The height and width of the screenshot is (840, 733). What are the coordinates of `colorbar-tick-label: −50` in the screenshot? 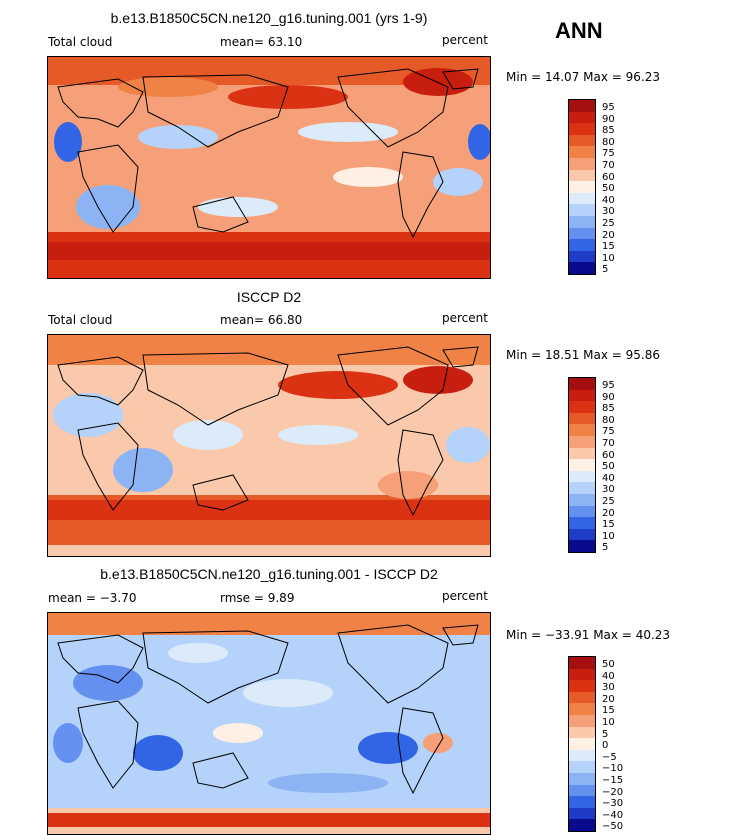 It's located at (613, 827).